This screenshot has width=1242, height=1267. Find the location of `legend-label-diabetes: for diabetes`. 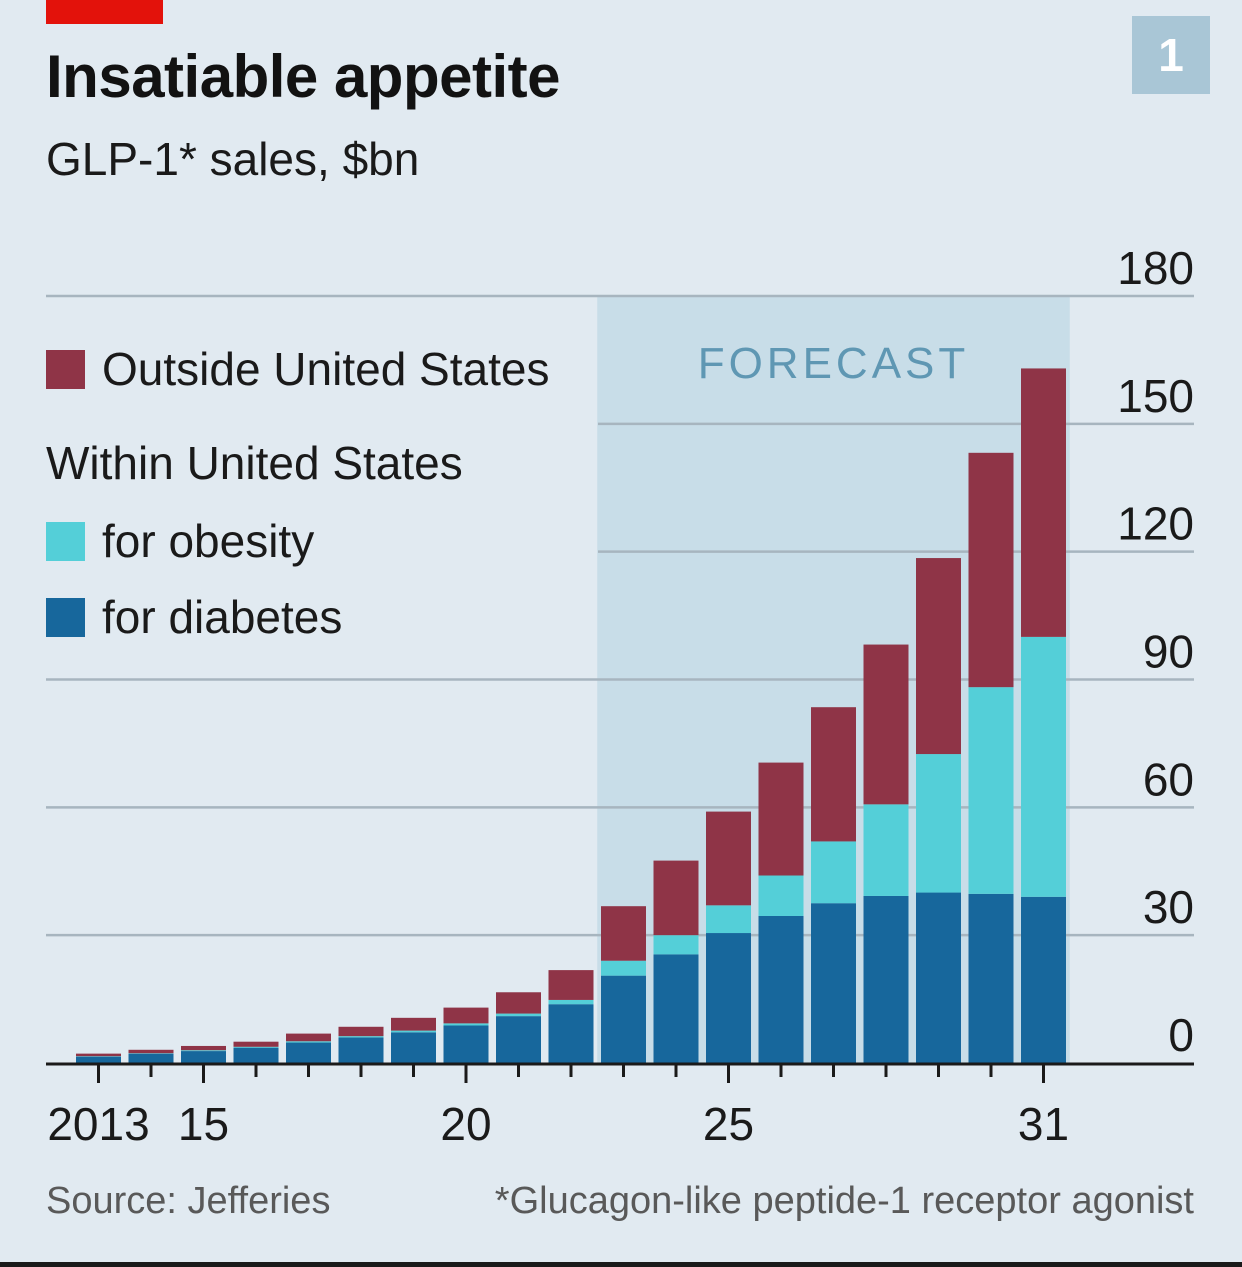

legend-label-diabetes: for diabetes is located at coordinates (222, 617).